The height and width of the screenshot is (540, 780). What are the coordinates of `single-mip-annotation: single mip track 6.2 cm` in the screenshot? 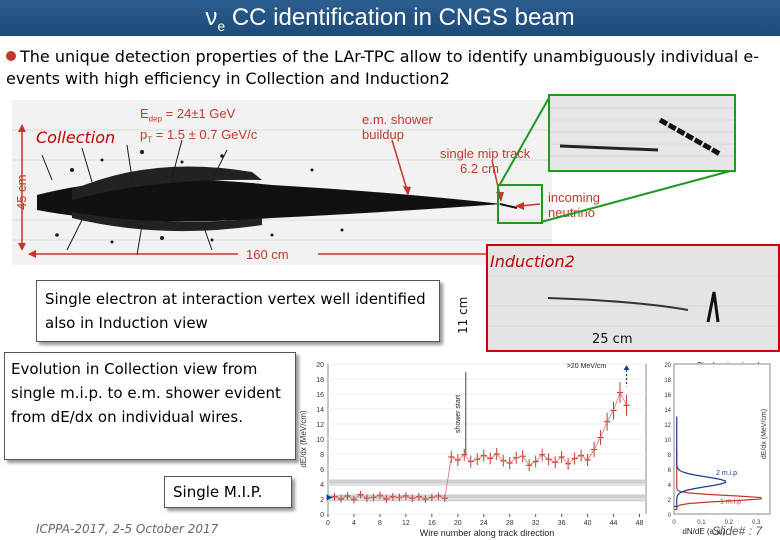 It's located at (485, 161).